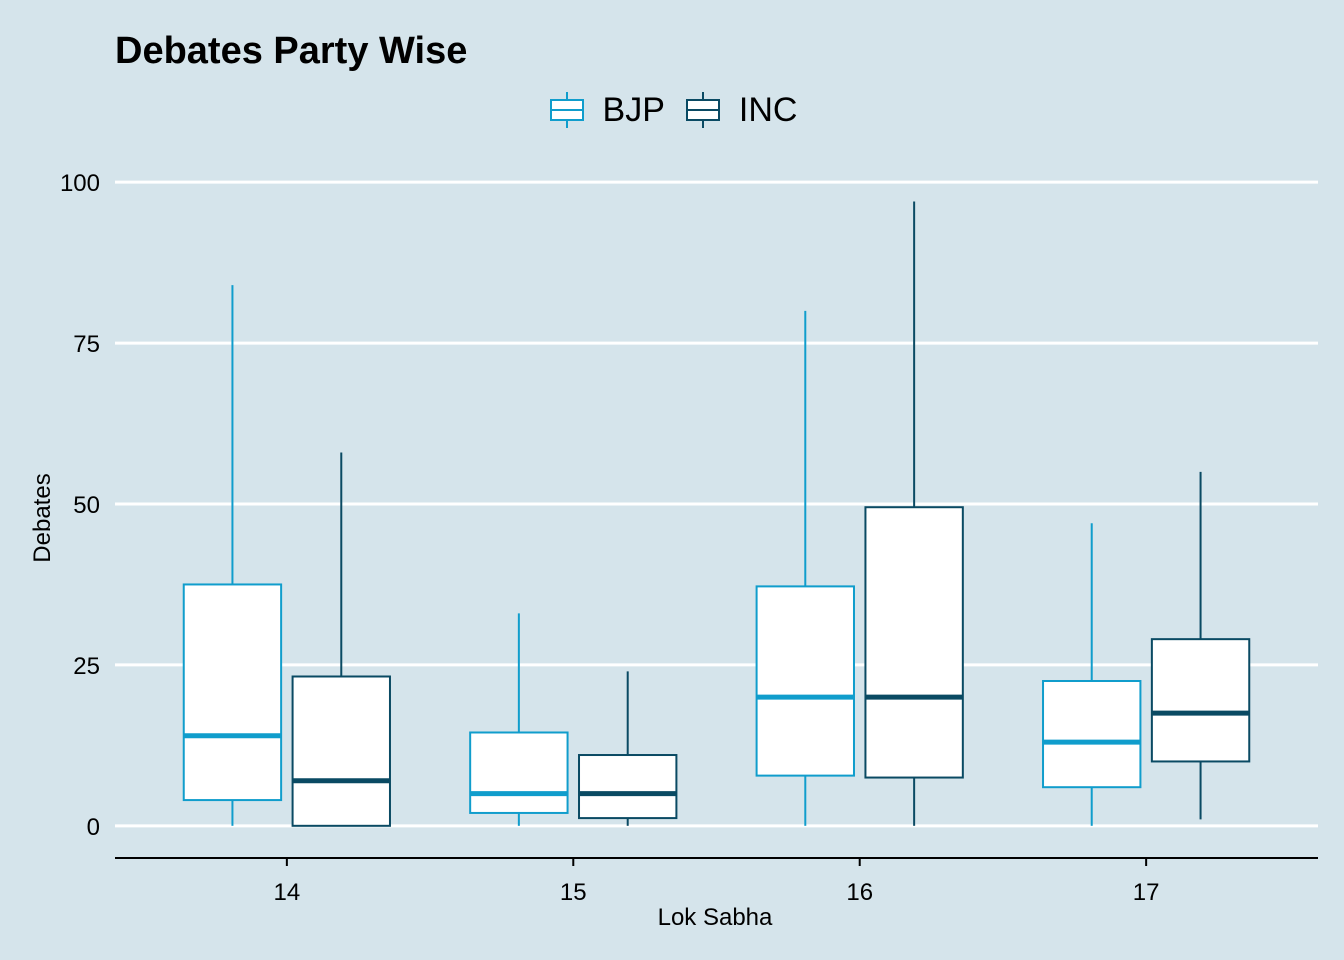 The image size is (1344, 960). Describe the element at coordinates (86, 666) in the screenshot. I see `y-tick-label-25: 25` at that location.